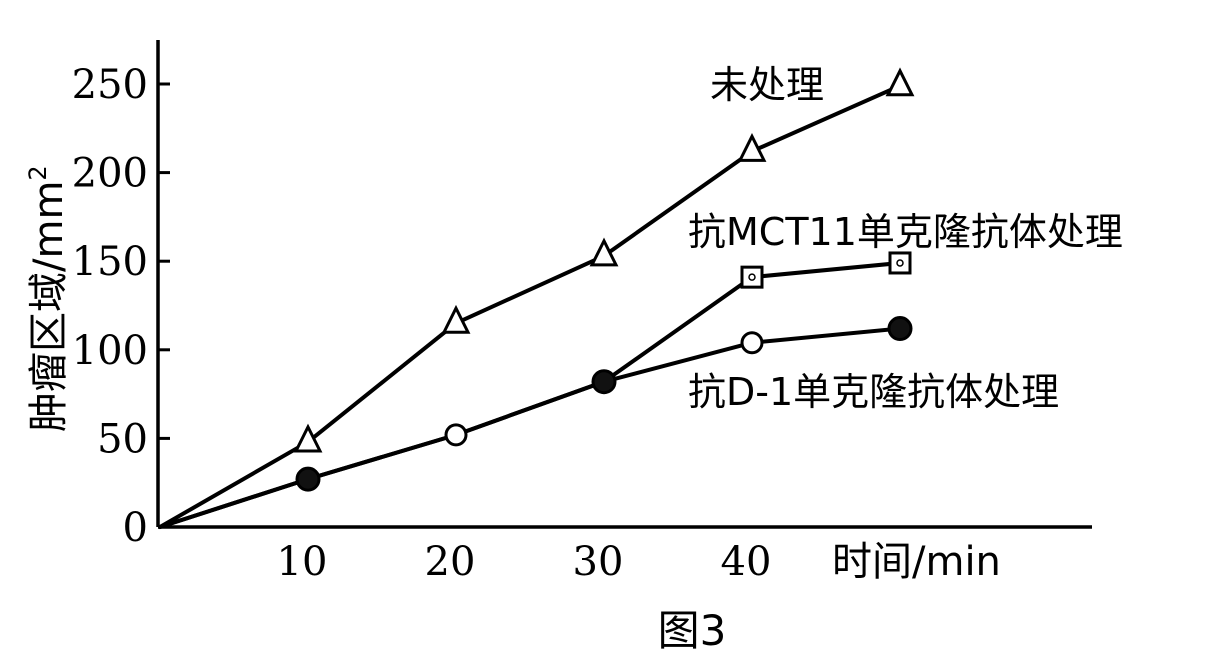  What do you see at coordinates (135, 528) in the screenshot?
I see `y-tick-label: 0` at bounding box center [135, 528].